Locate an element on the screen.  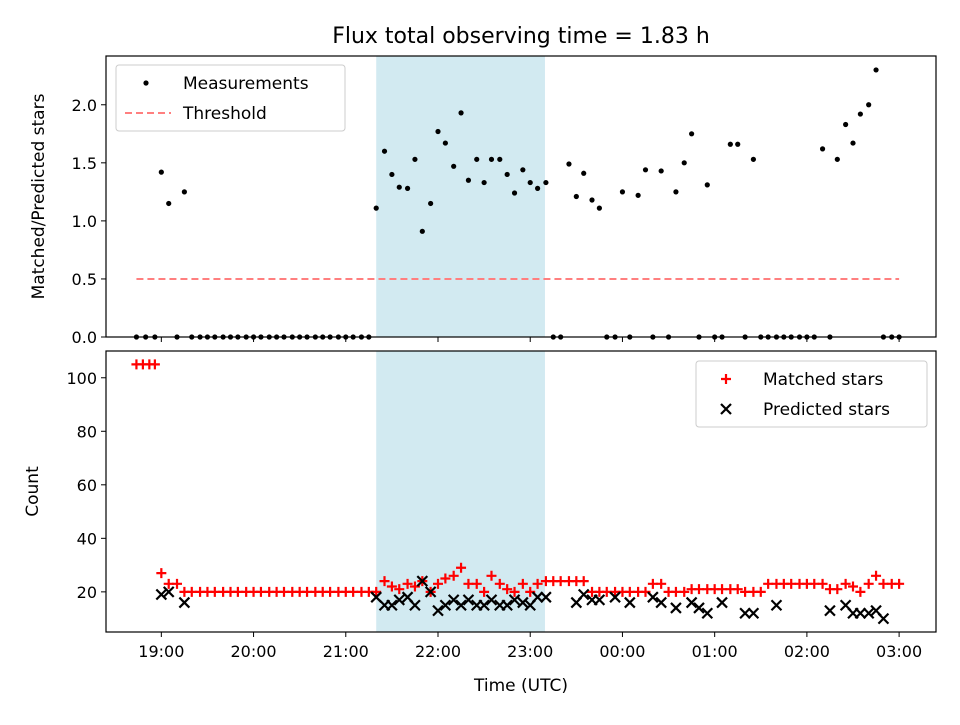
bottom-legend-box is located at coordinates (811, 394).